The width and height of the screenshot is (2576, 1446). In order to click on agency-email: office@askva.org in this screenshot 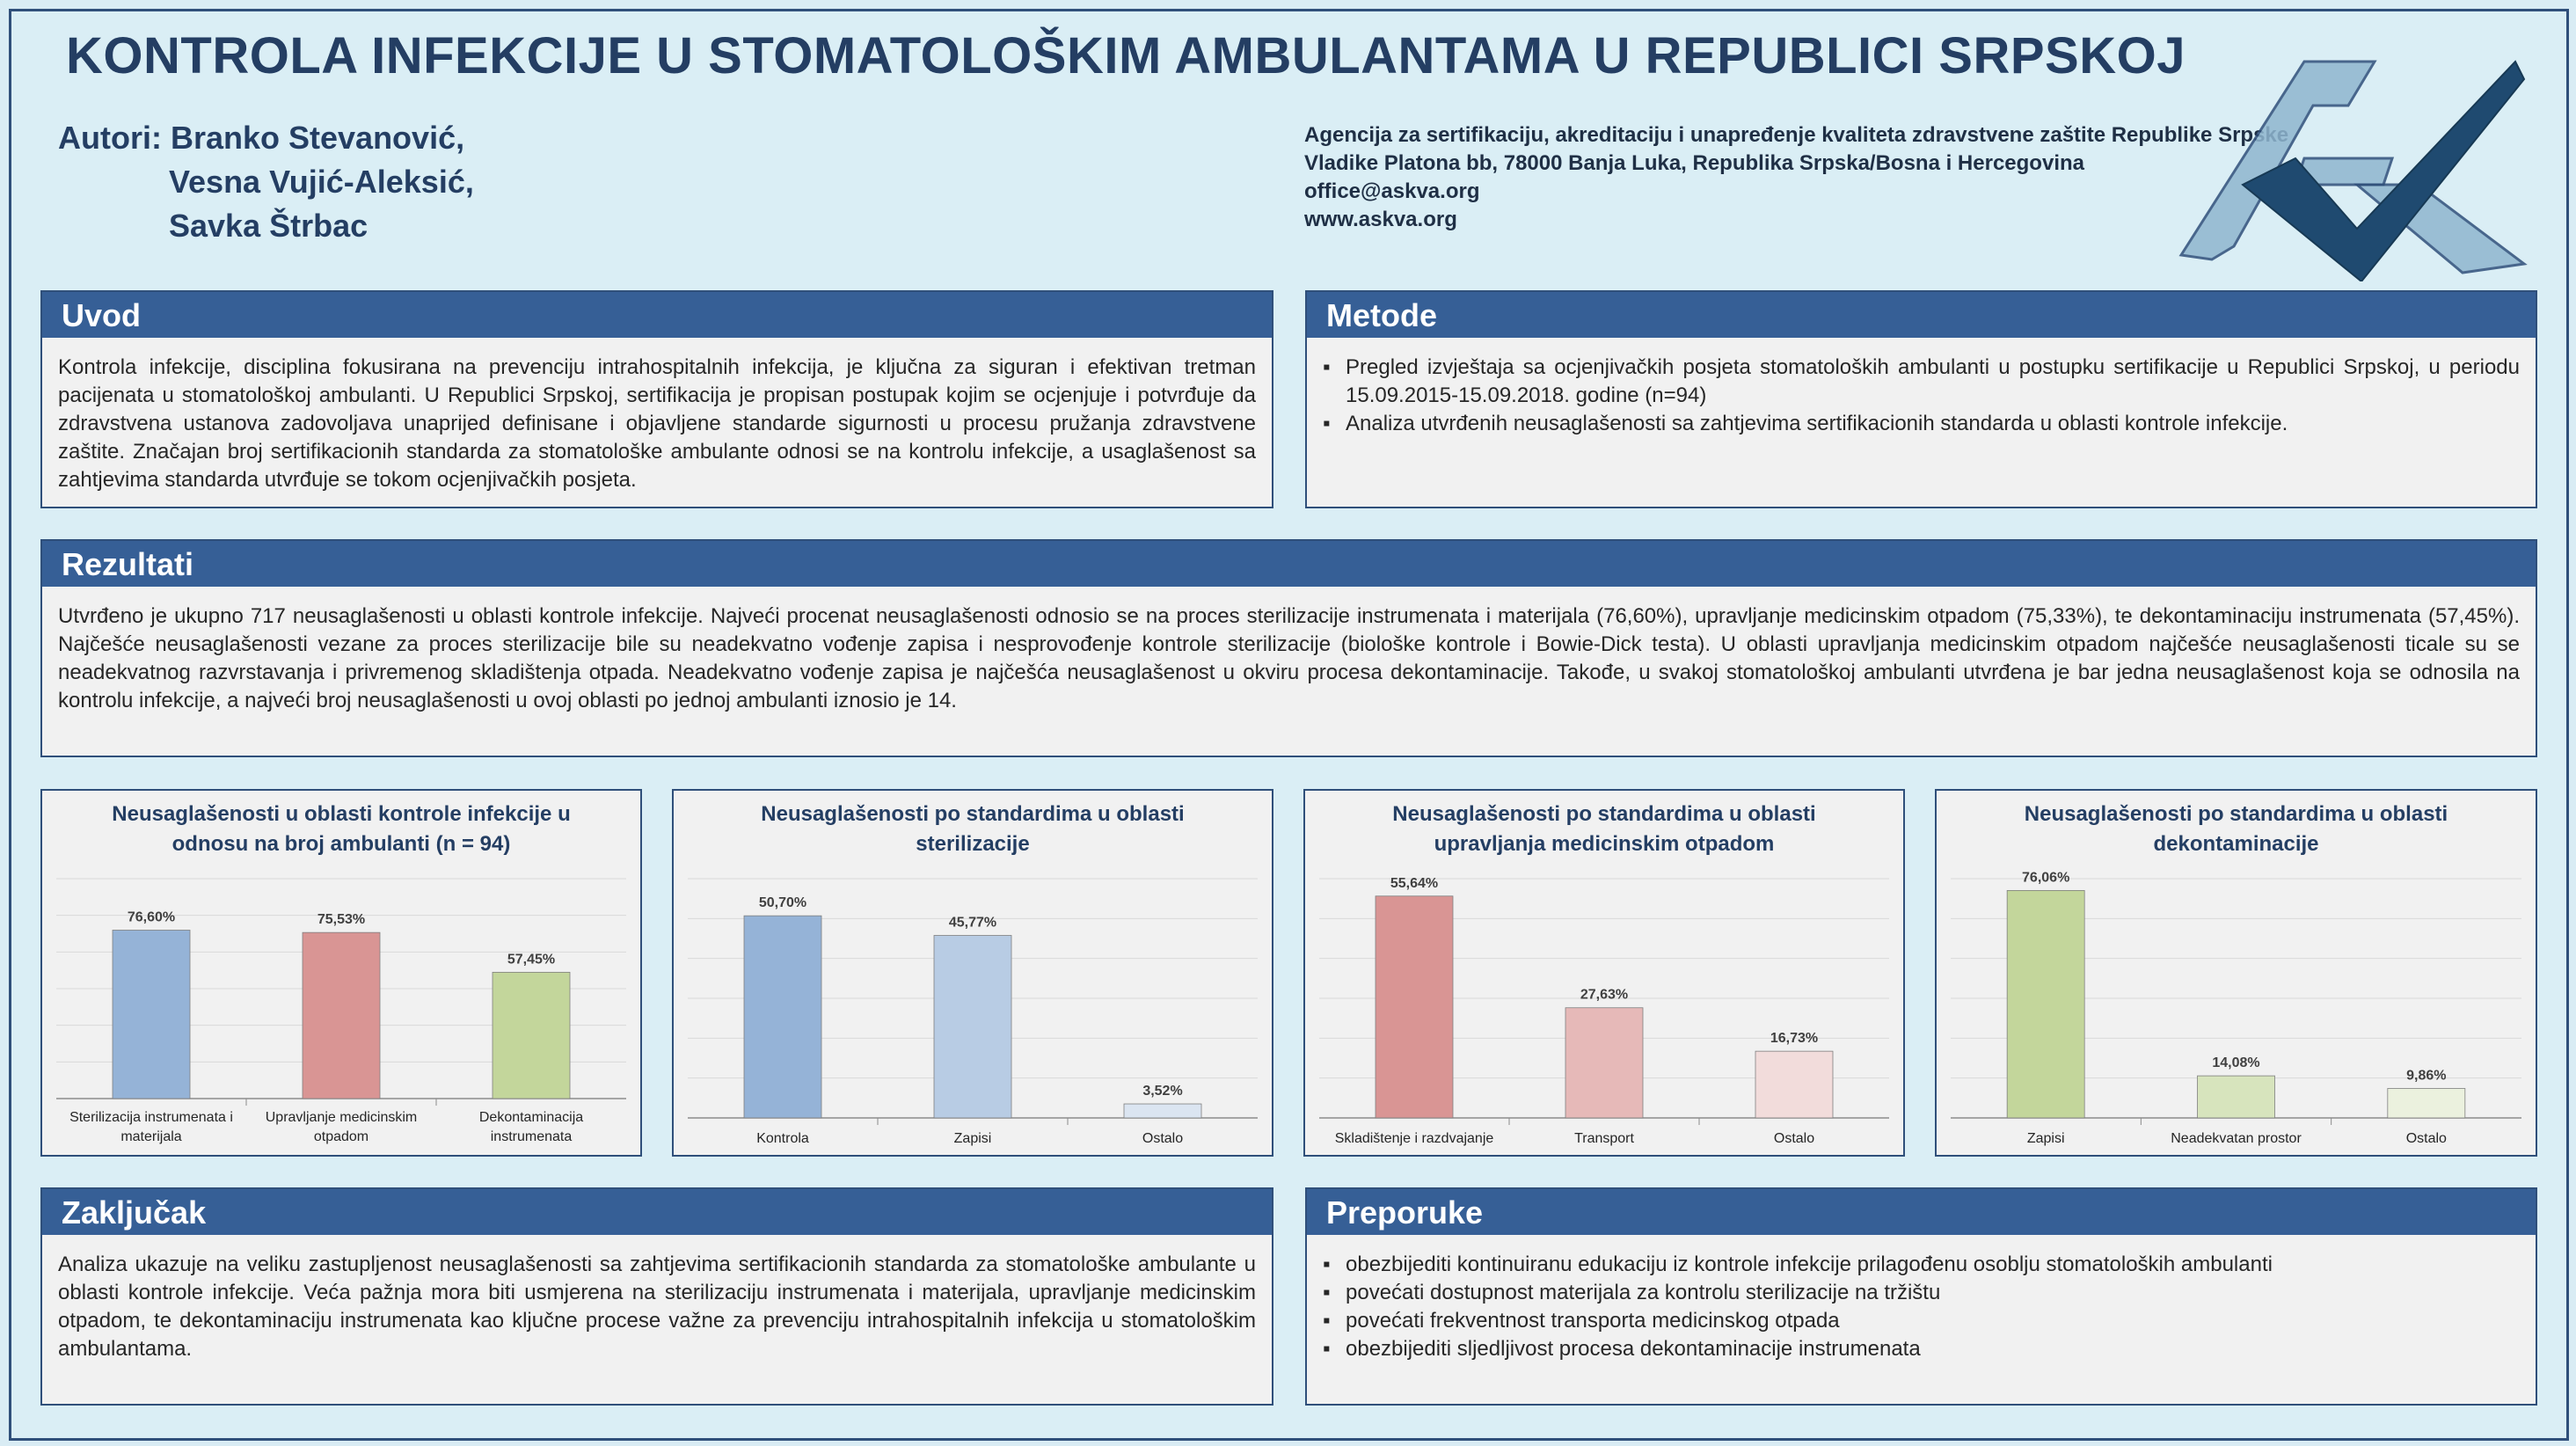, I will do `click(1392, 191)`.